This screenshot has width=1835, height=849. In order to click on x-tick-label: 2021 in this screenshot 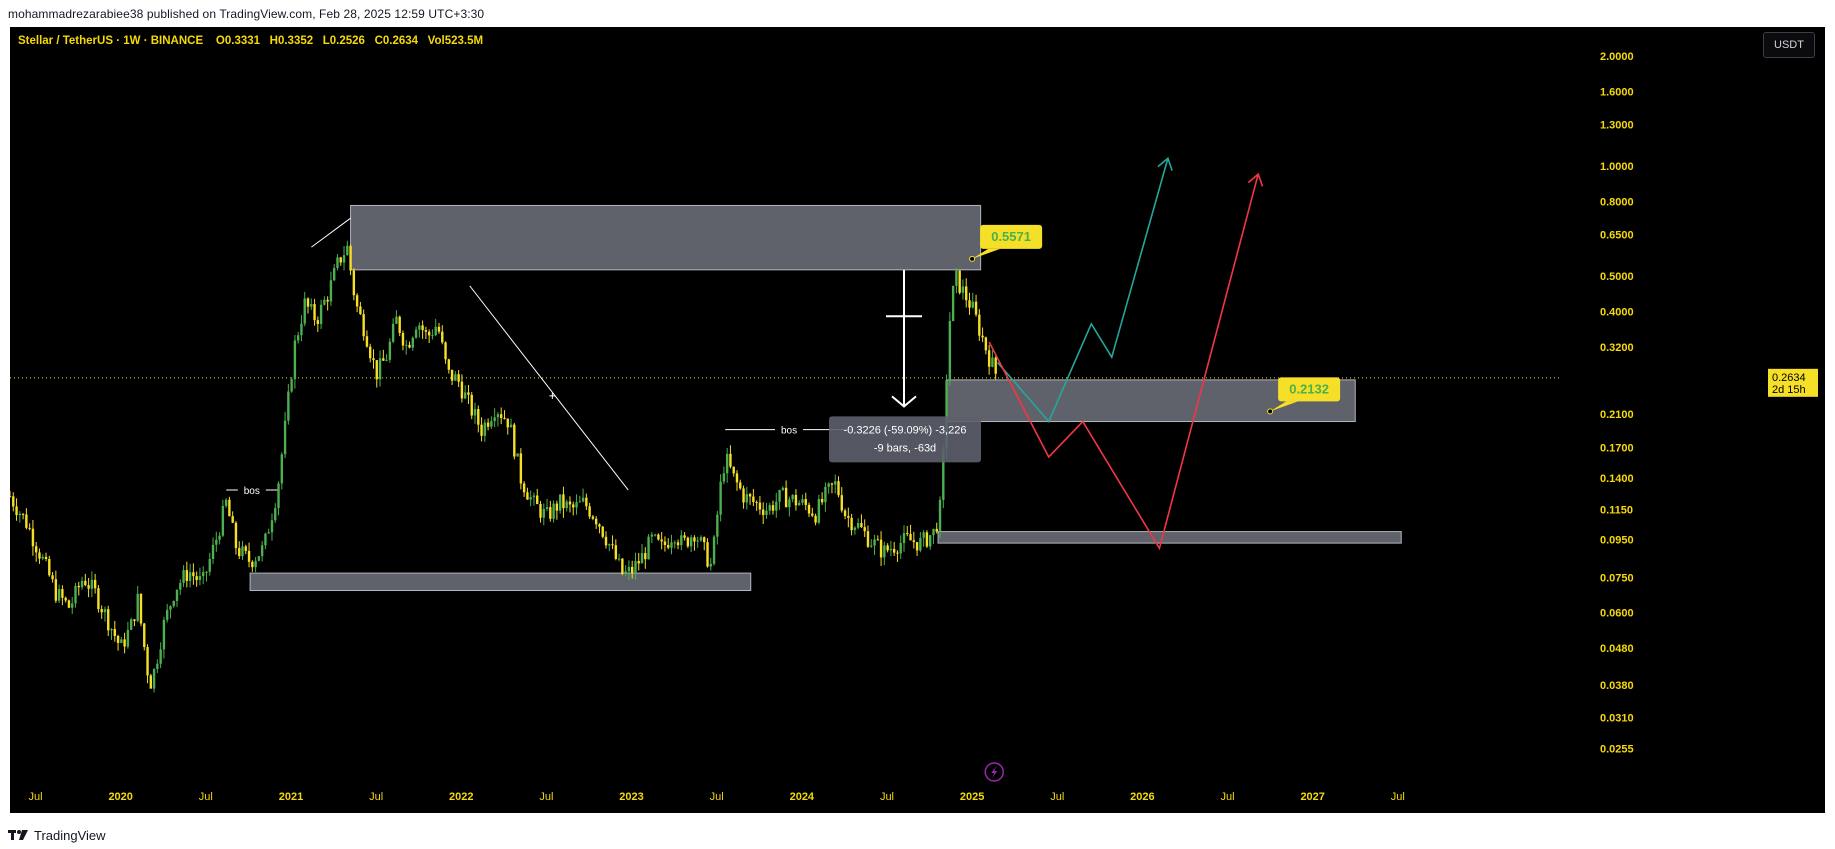, I will do `click(291, 797)`.